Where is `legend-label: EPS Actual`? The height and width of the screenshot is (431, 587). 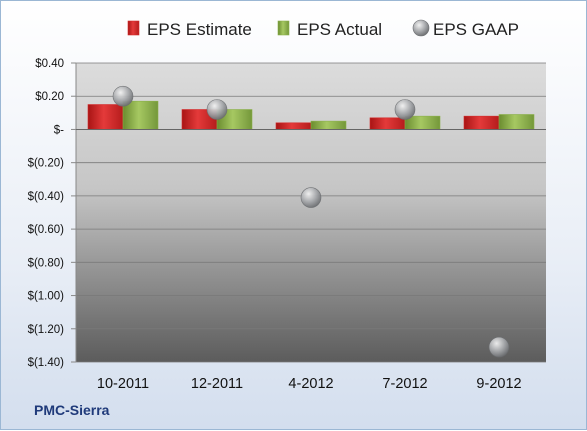 legend-label: EPS Actual is located at coordinates (339, 29).